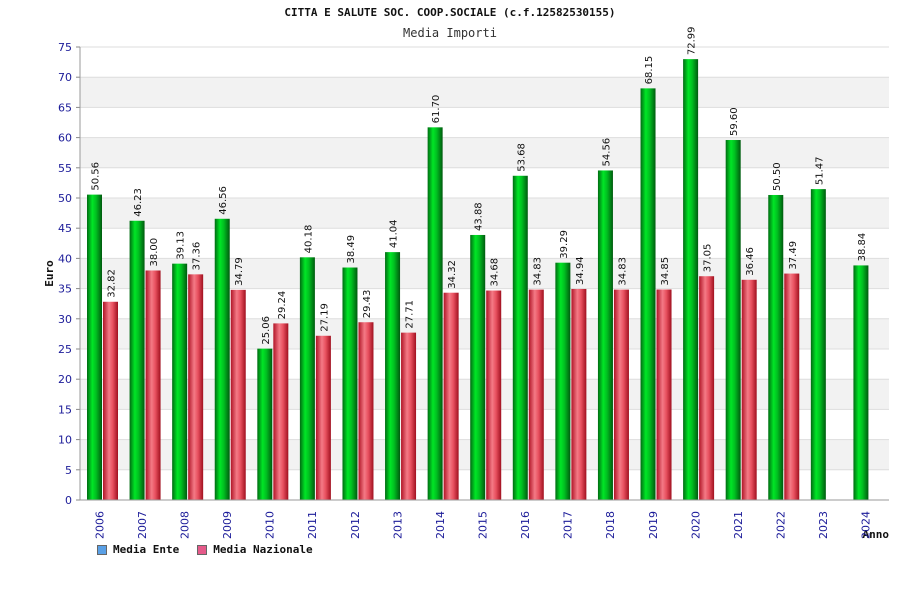  Describe the element at coordinates (793, 255) in the screenshot. I see `data-label-media-nazionale: 37.49` at that location.